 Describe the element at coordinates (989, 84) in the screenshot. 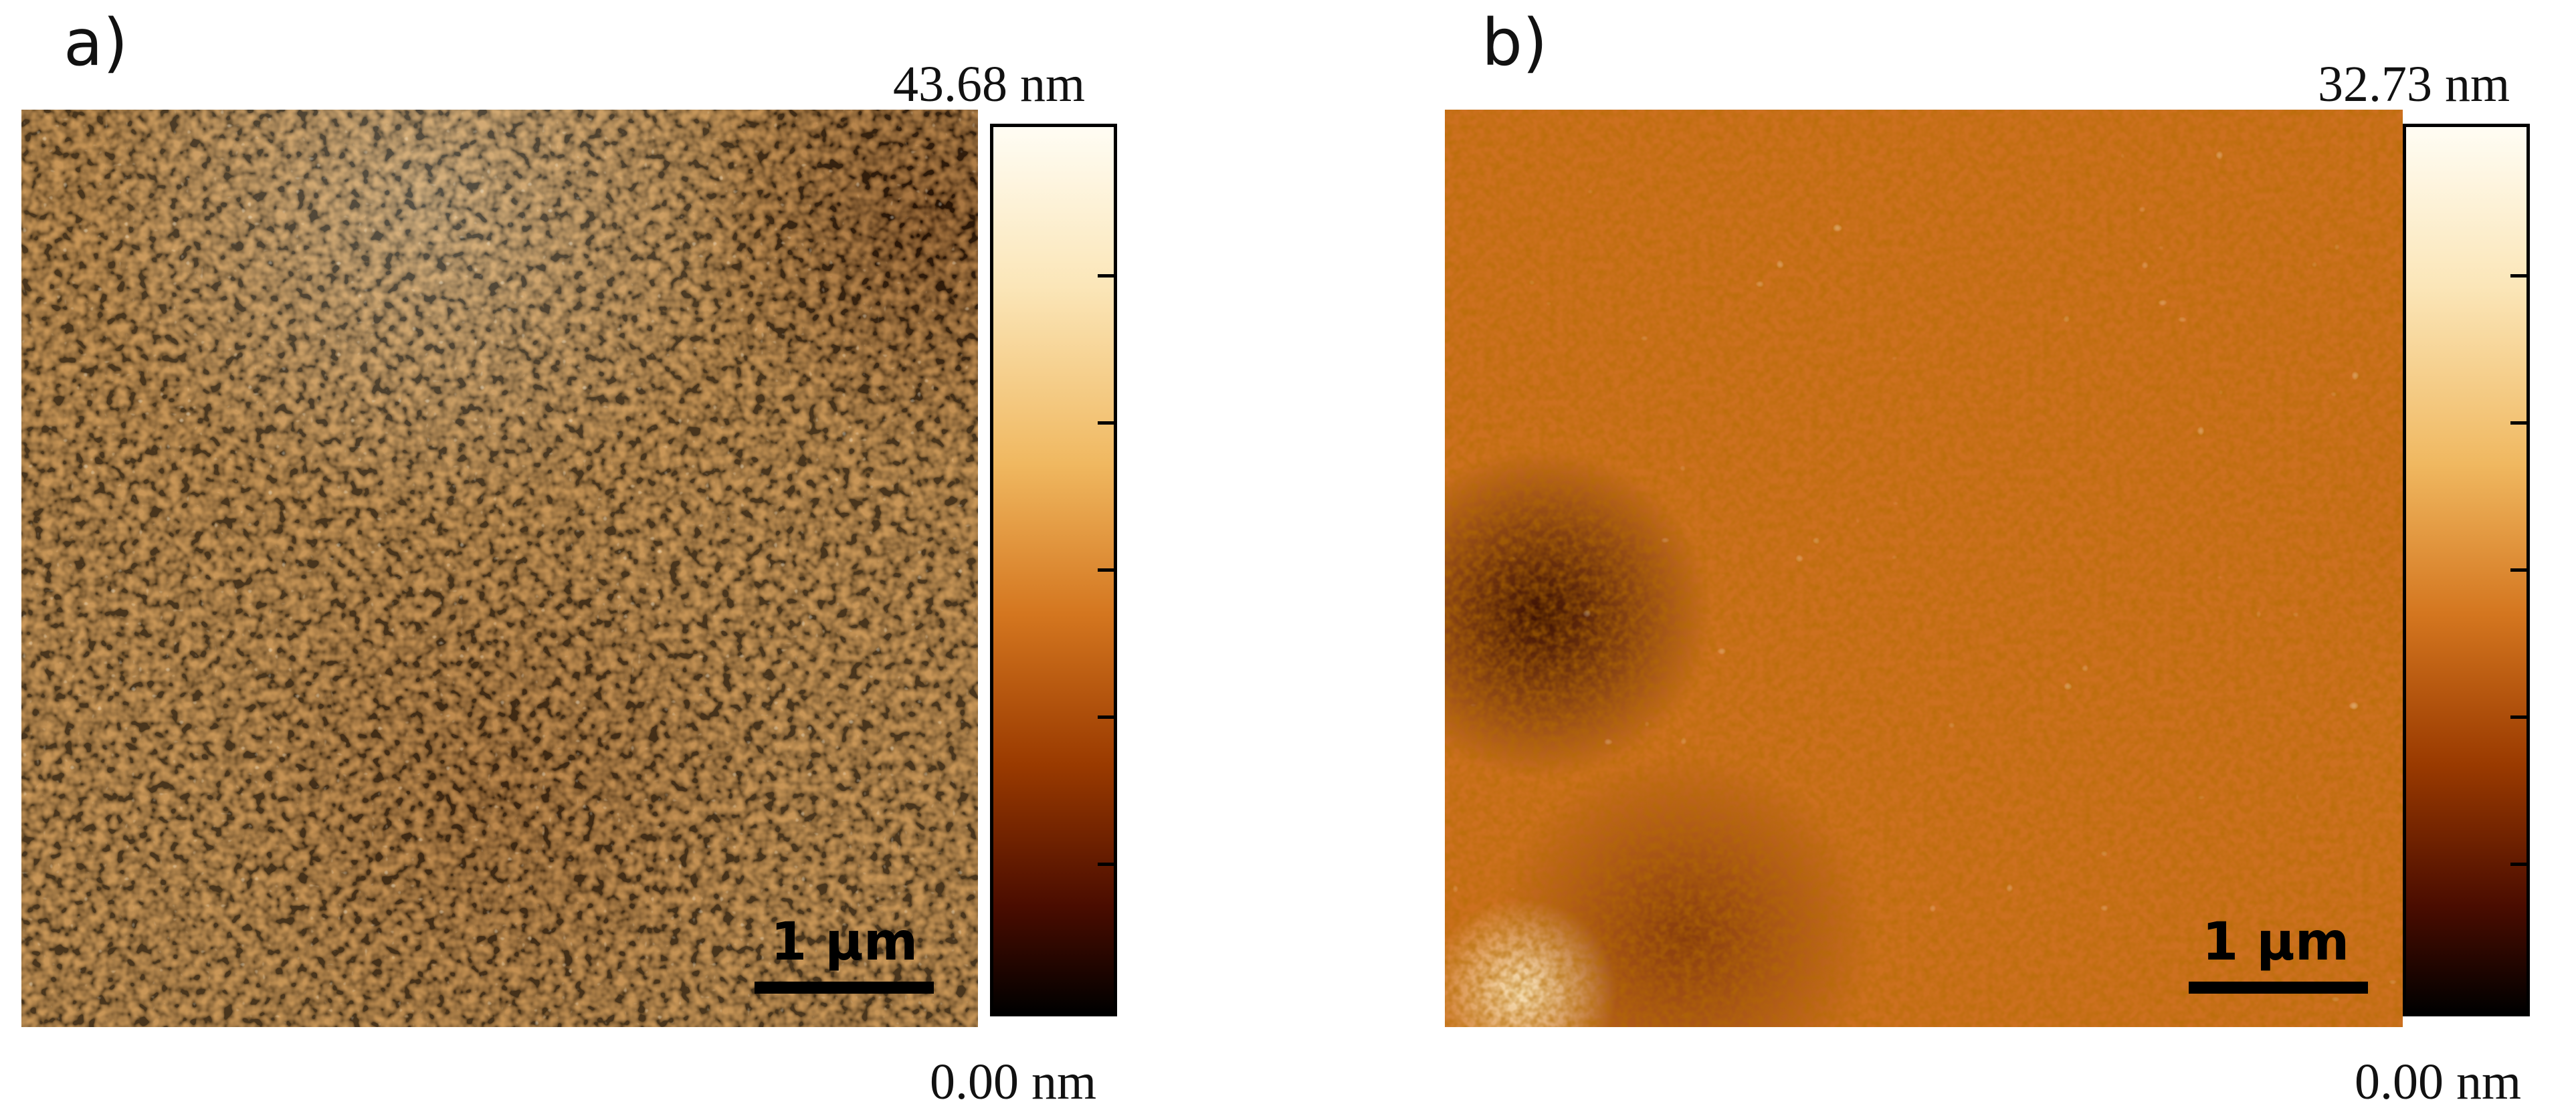

I see `colorbar-max-label: 43.68 nm` at that location.